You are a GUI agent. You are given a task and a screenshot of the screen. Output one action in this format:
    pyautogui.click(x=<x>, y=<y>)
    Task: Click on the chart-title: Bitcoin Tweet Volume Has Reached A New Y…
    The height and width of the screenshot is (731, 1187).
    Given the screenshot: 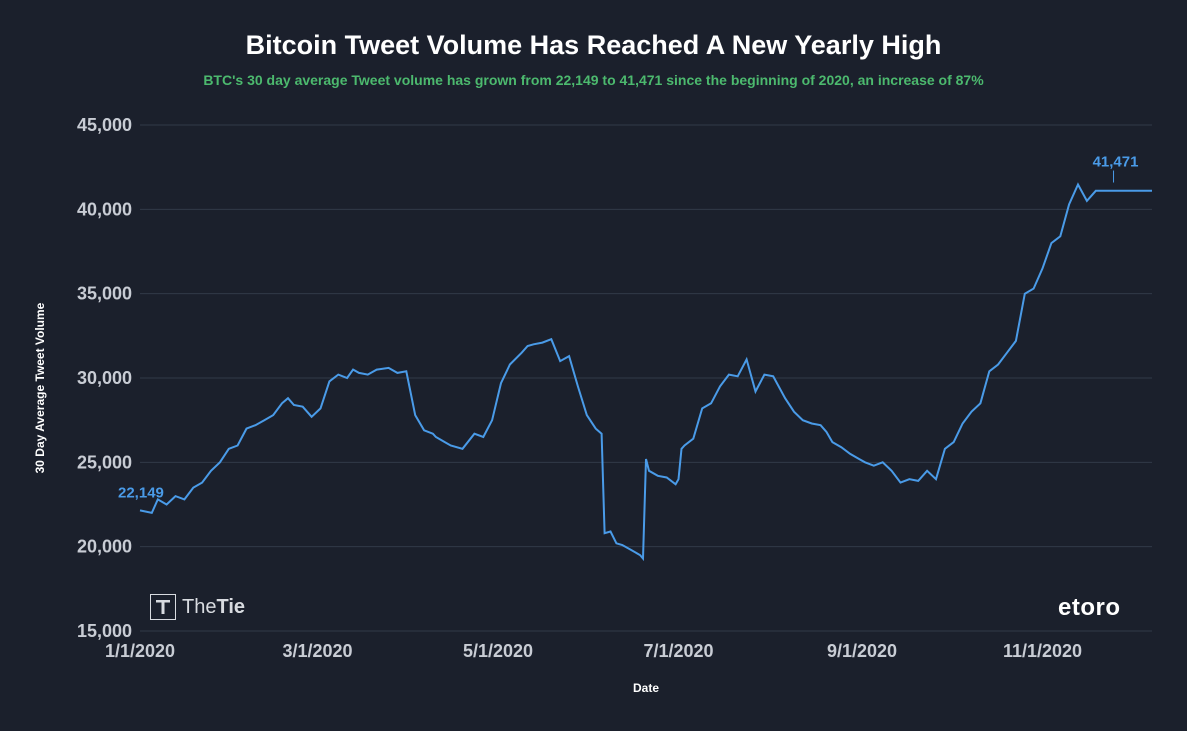 What is the action you would take?
    pyautogui.click(x=593, y=45)
    